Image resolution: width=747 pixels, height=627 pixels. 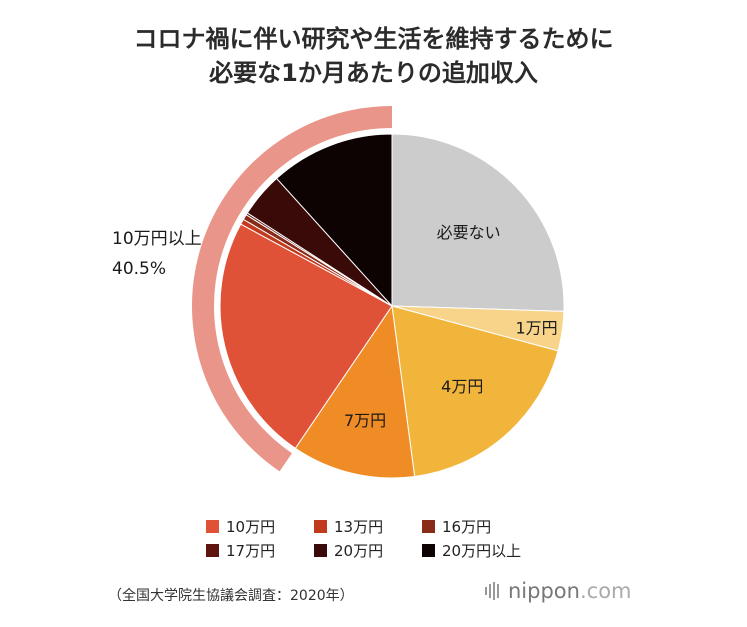 I want to click on brand-name: nippon, so click(x=544, y=591).